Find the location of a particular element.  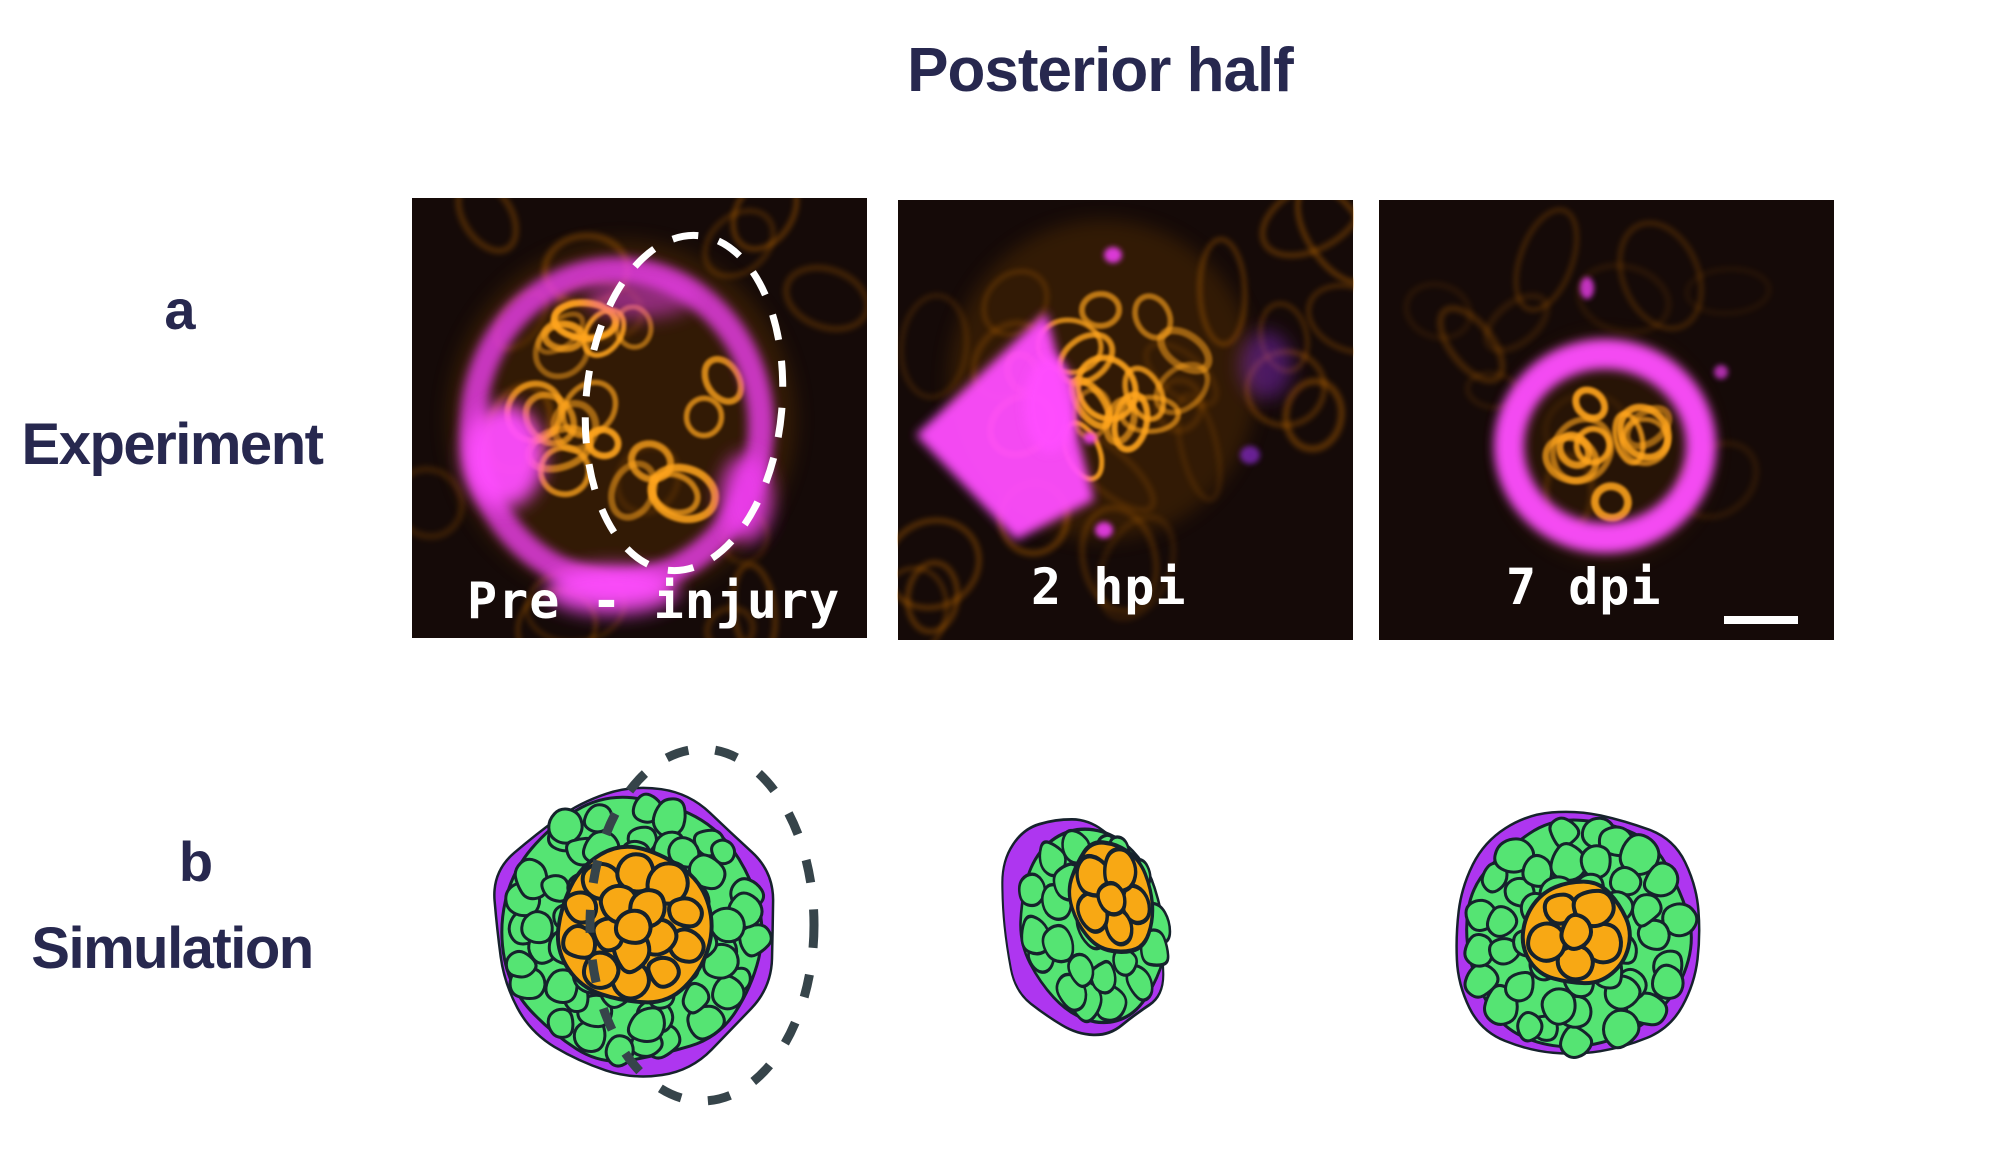

microscopy-image-pre-injury is located at coordinates (639, 418).